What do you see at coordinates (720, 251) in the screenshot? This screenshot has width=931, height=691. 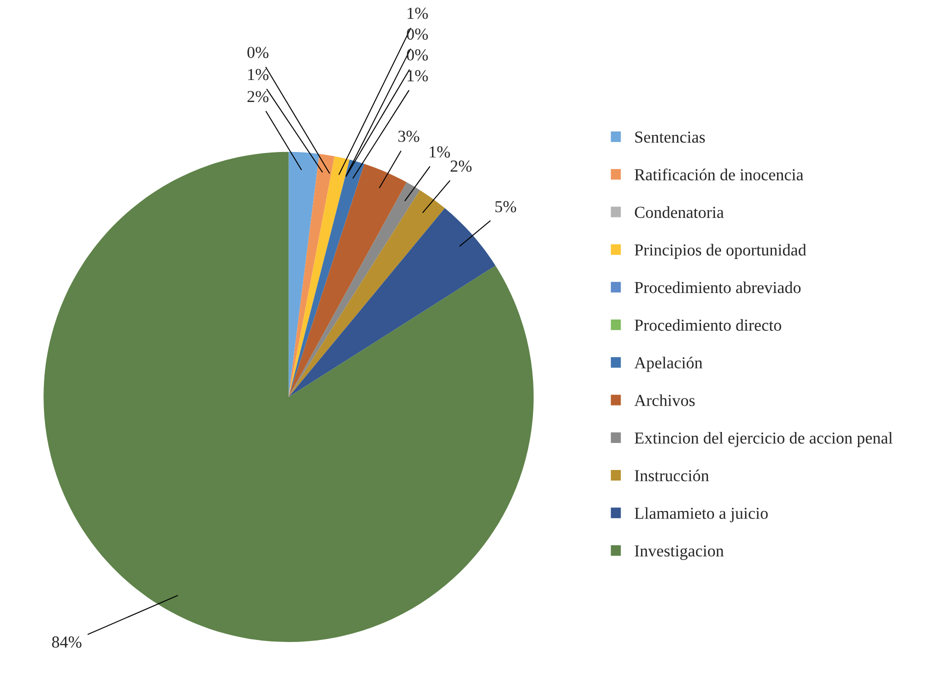 I see `legend-label: Principios de oportunidad` at bounding box center [720, 251].